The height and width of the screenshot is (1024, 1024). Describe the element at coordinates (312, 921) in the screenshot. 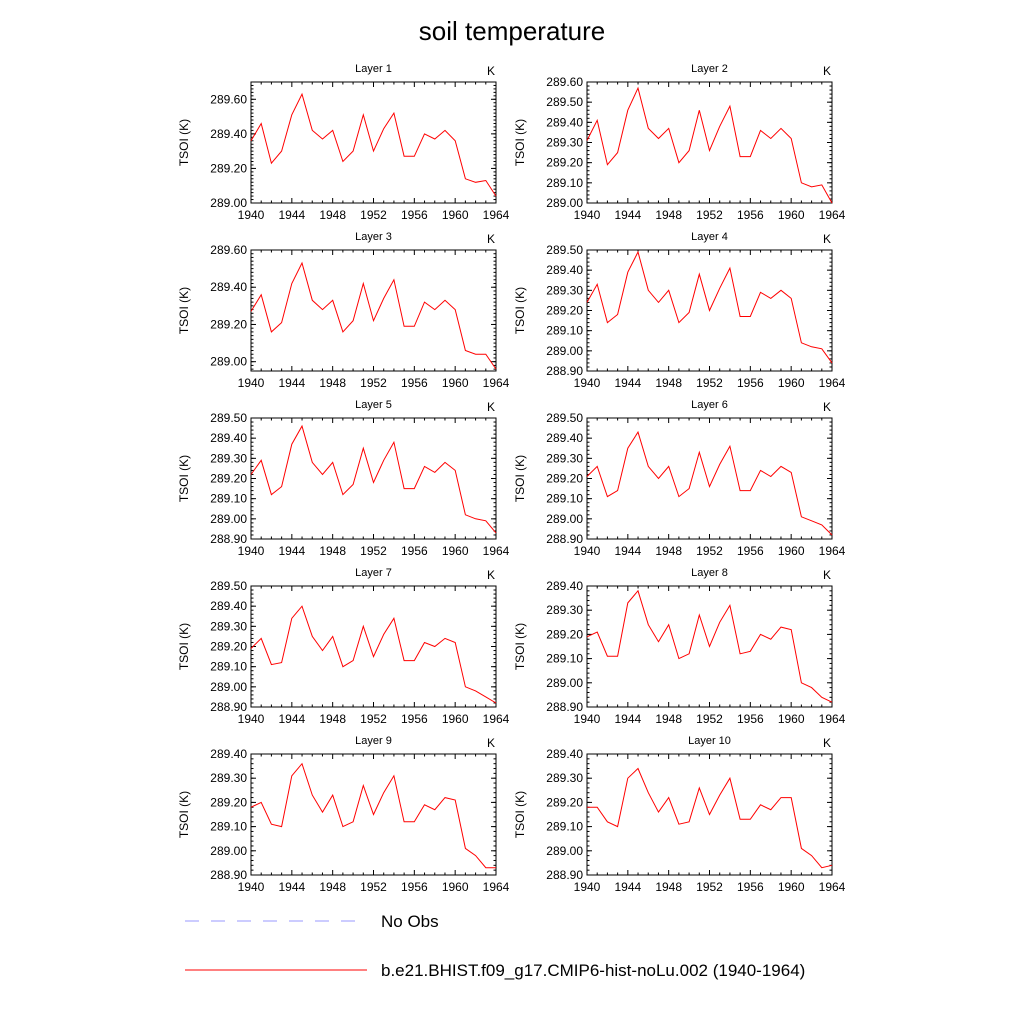

I see `legend-entry: No Obs` at that location.